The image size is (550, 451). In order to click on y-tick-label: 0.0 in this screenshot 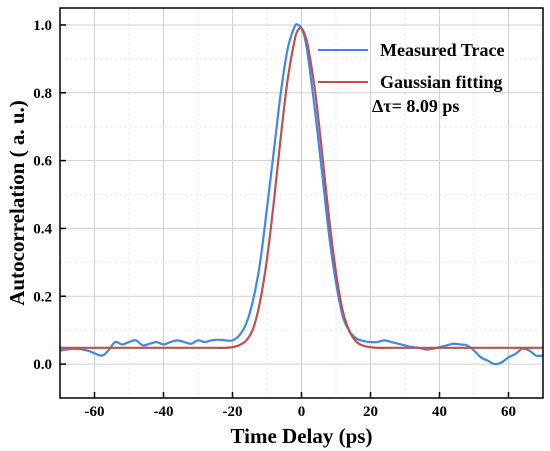, I will do `click(42, 365)`.